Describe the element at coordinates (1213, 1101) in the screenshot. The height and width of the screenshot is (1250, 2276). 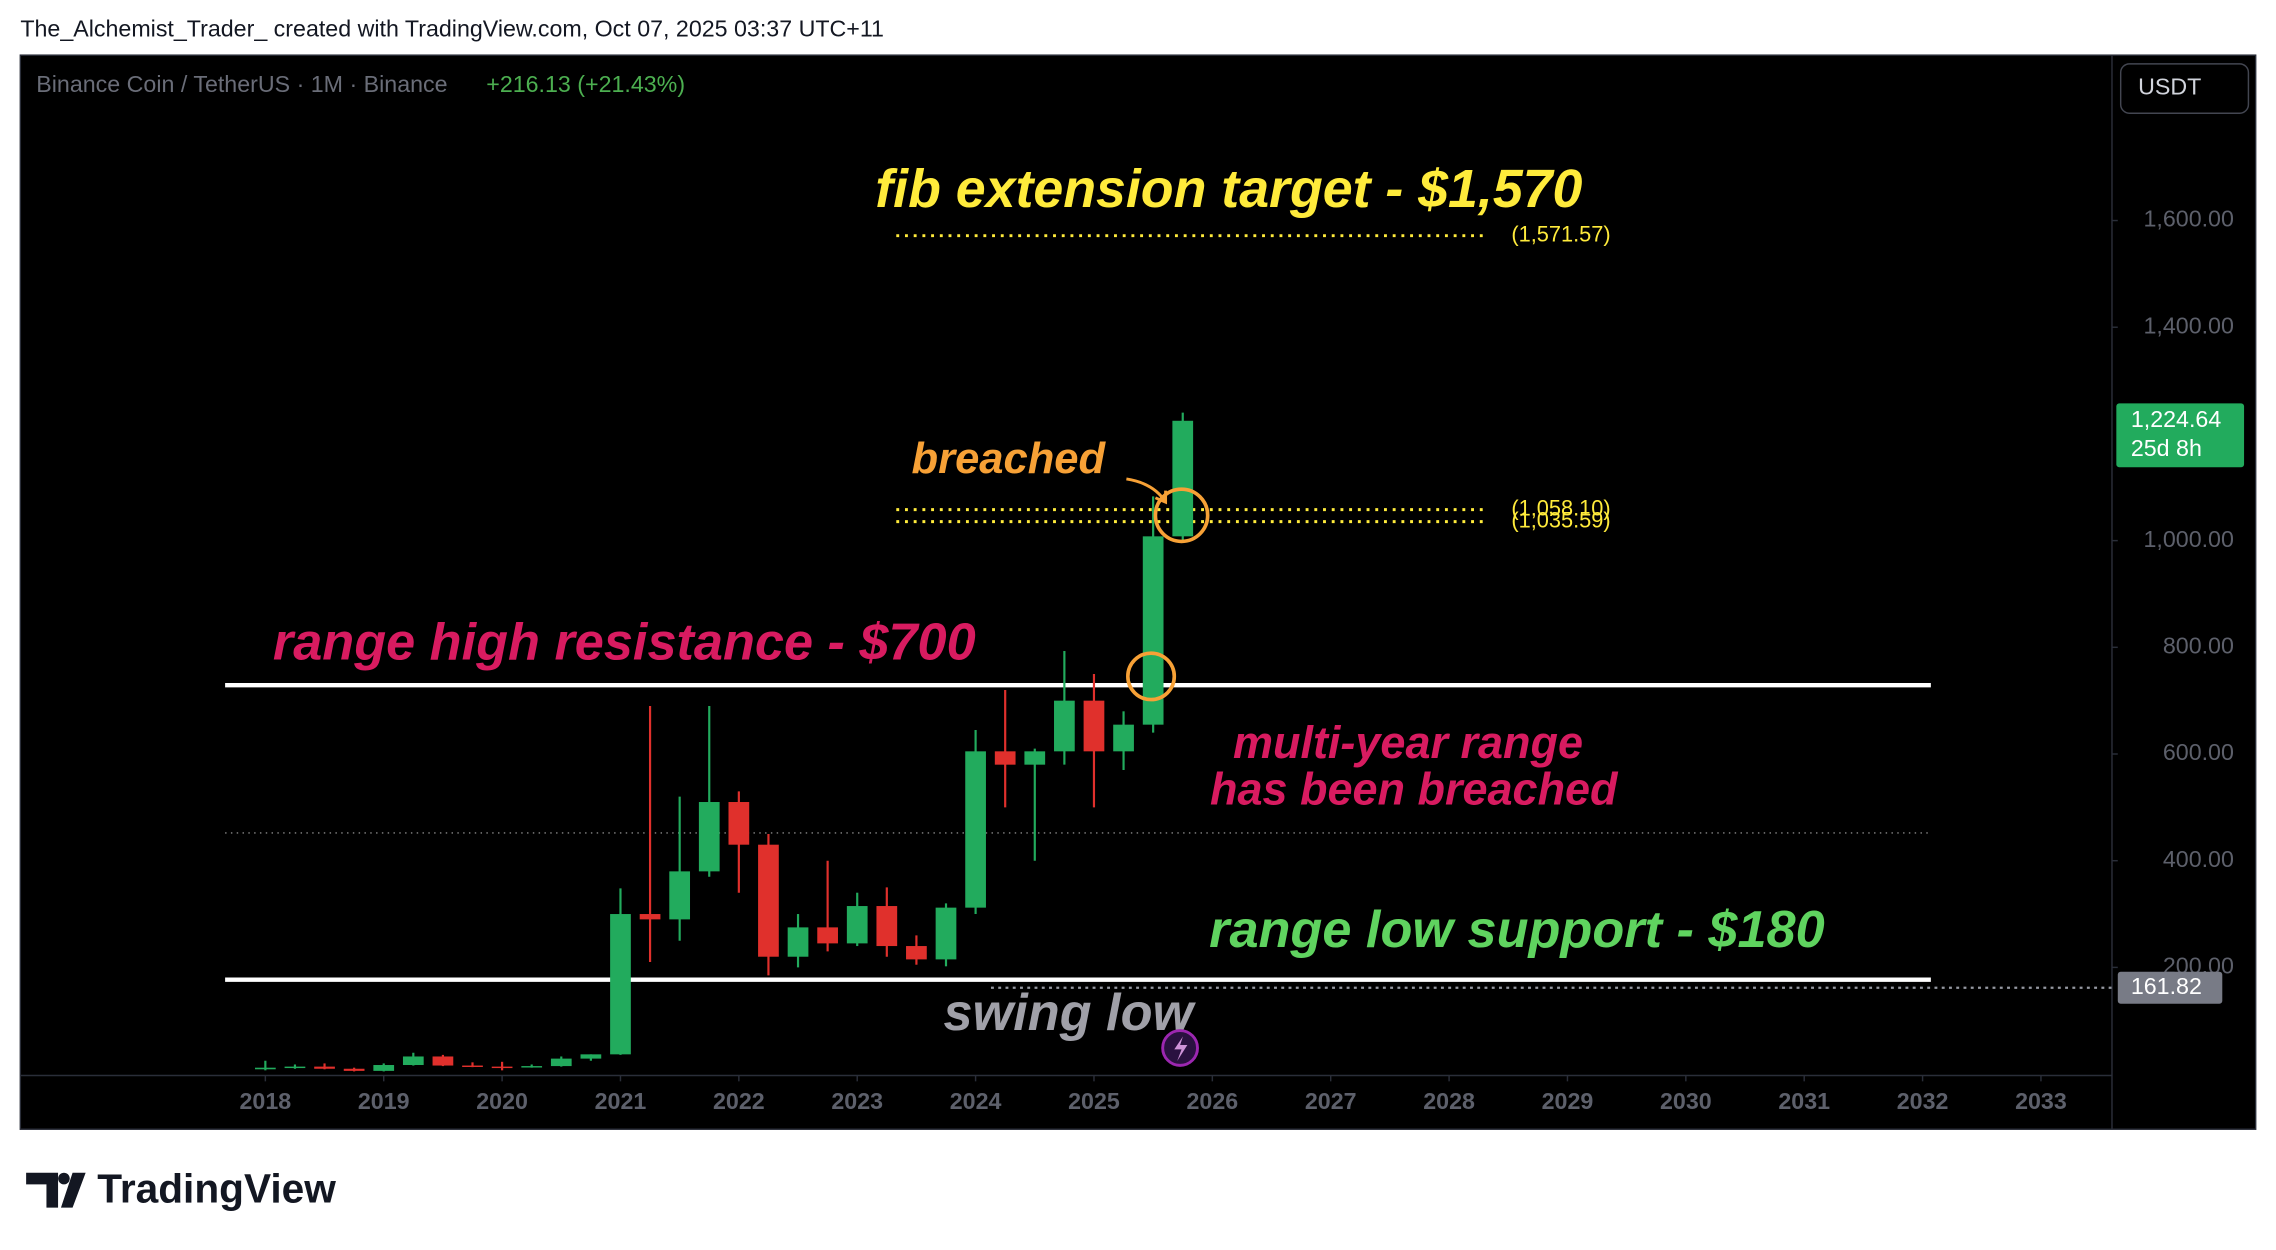
I see `x-tick-label: 2026` at that location.